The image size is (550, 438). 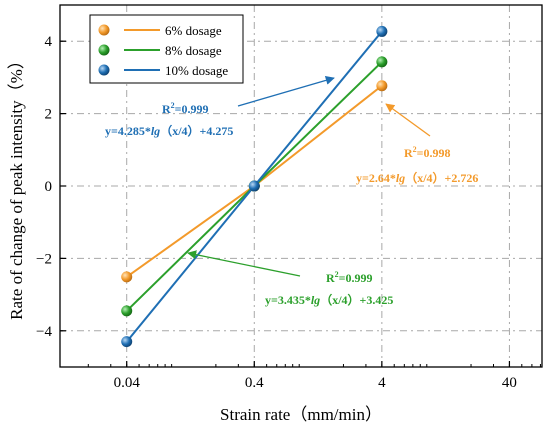 What do you see at coordinates (16, 186) in the screenshot?
I see `y-axis-label: Rate of change of peak intensity（%）` at bounding box center [16, 186].